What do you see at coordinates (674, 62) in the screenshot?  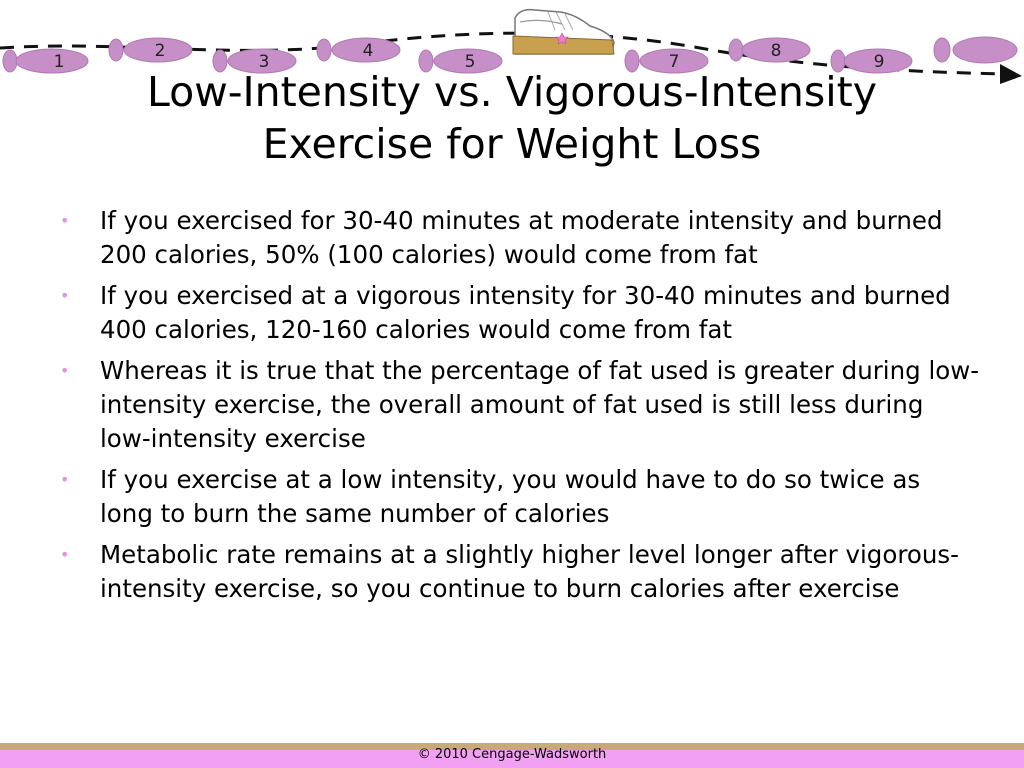 I see `step-number-7: 7` at bounding box center [674, 62].